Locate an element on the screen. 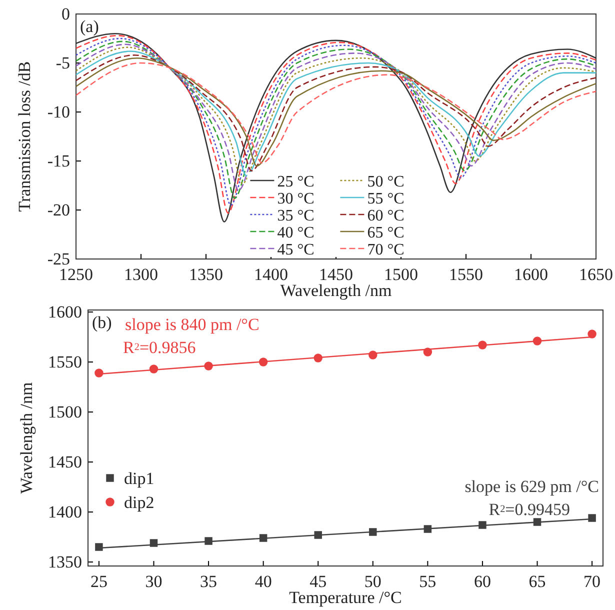 Image resolution: width=615 pixels, height=610 pixels. x-tick-label: 50 is located at coordinates (373, 581).